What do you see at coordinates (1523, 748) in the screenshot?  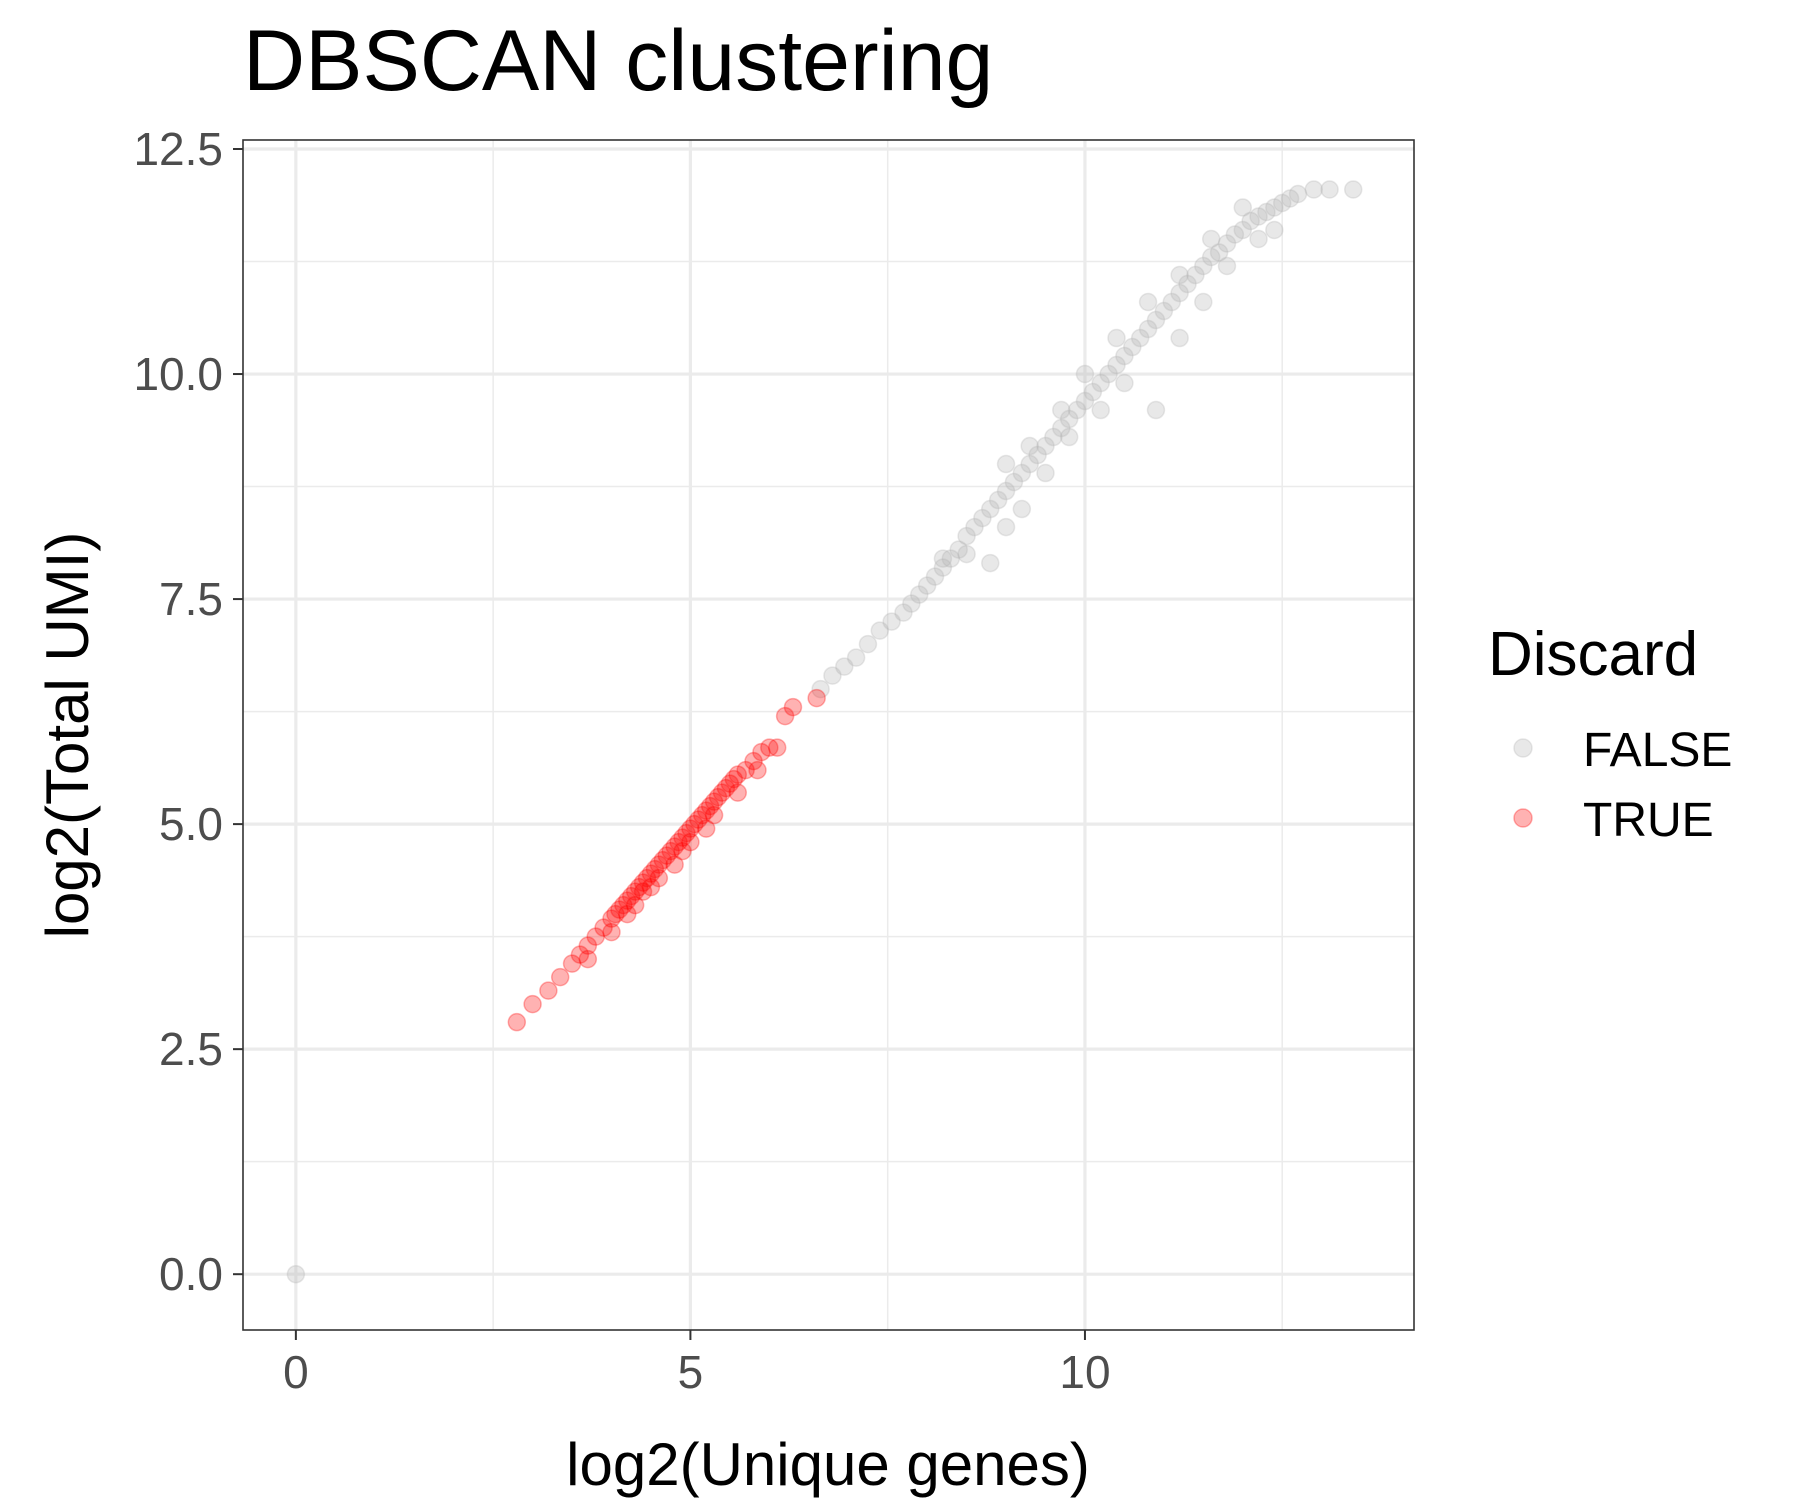 I see `legend-key-false` at bounding box center [1523, 748].